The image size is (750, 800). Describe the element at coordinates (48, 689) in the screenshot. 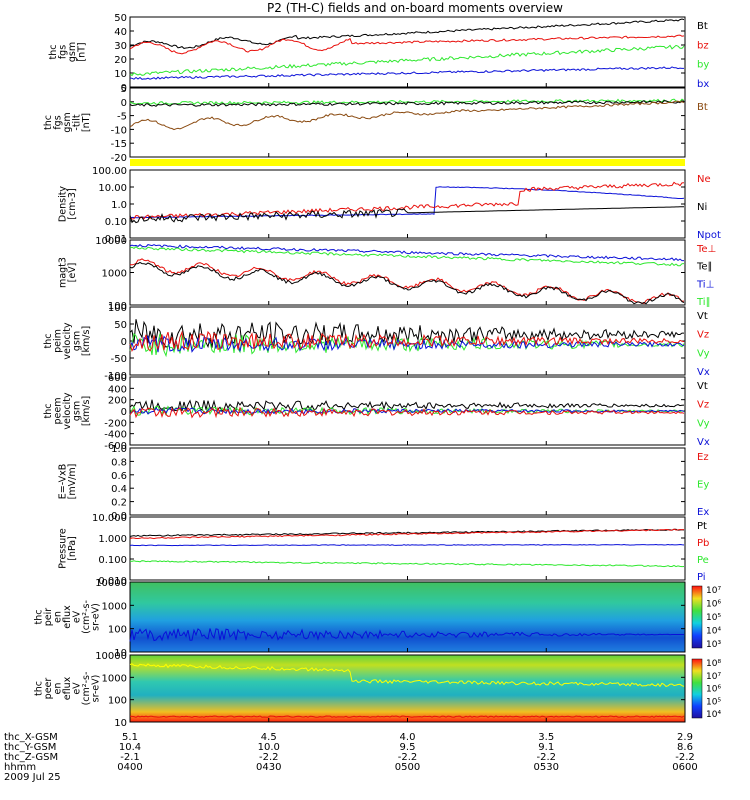

I see `y-axis-label: peer` at that location.